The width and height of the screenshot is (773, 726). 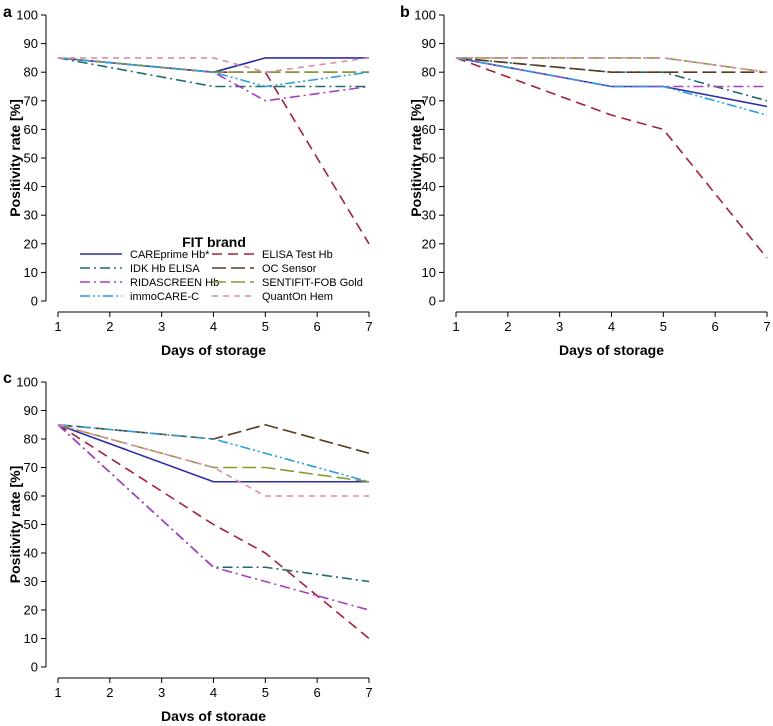 I want to click on panel-c-y-tick-label: 20, so click(x=31, y=610).